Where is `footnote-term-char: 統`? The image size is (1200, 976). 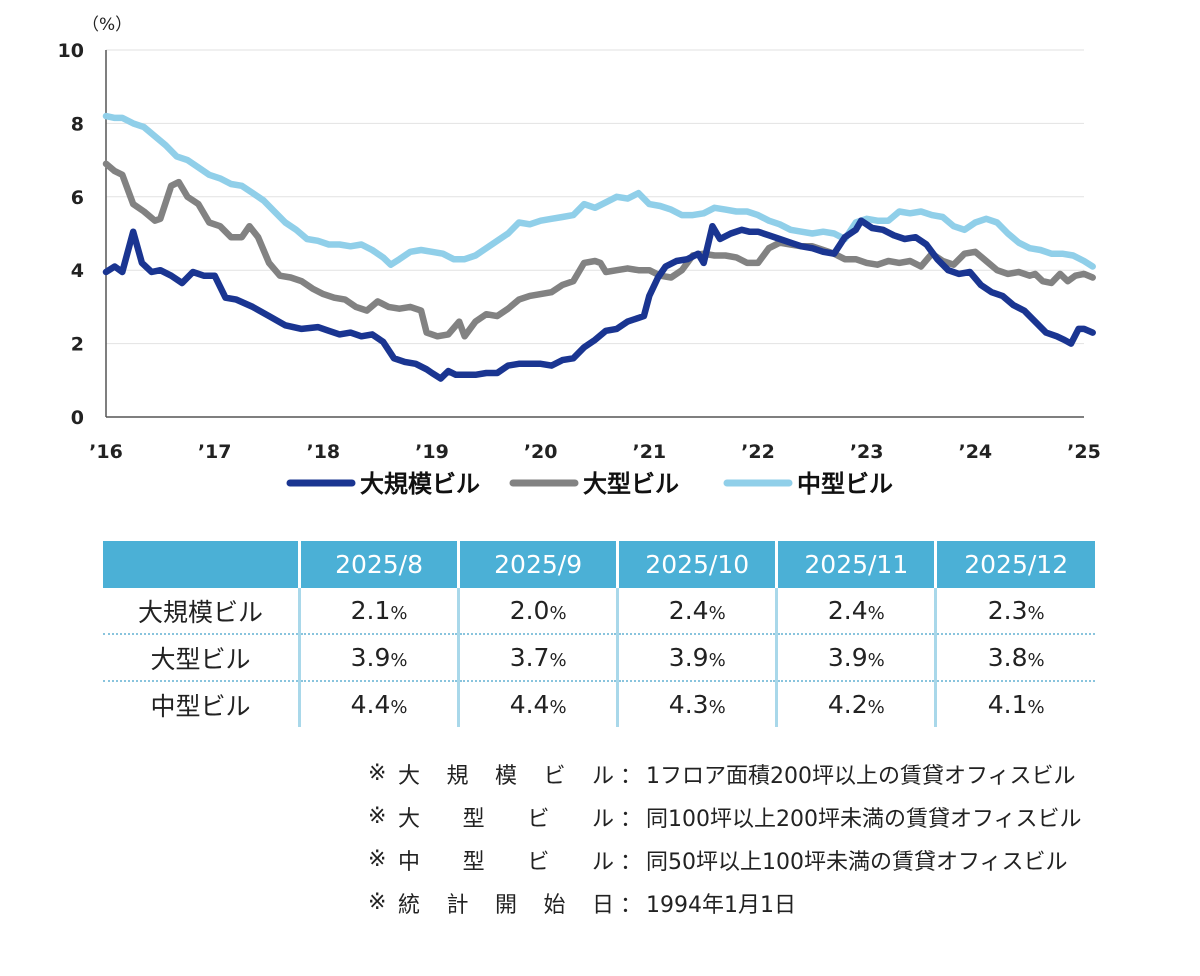 footnote-term-char: 統 is located at coordinates (409, 905).